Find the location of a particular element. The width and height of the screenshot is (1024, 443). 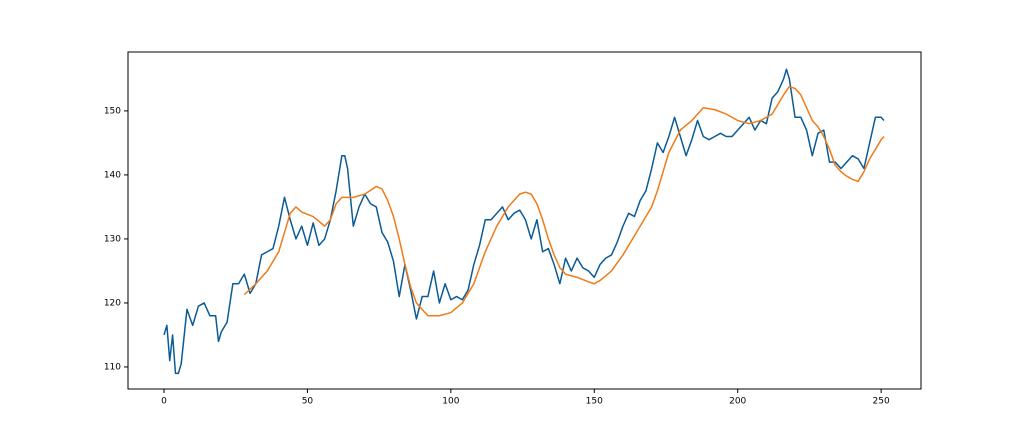

x-tick-label: 250 is located at coordinates (881, 402).